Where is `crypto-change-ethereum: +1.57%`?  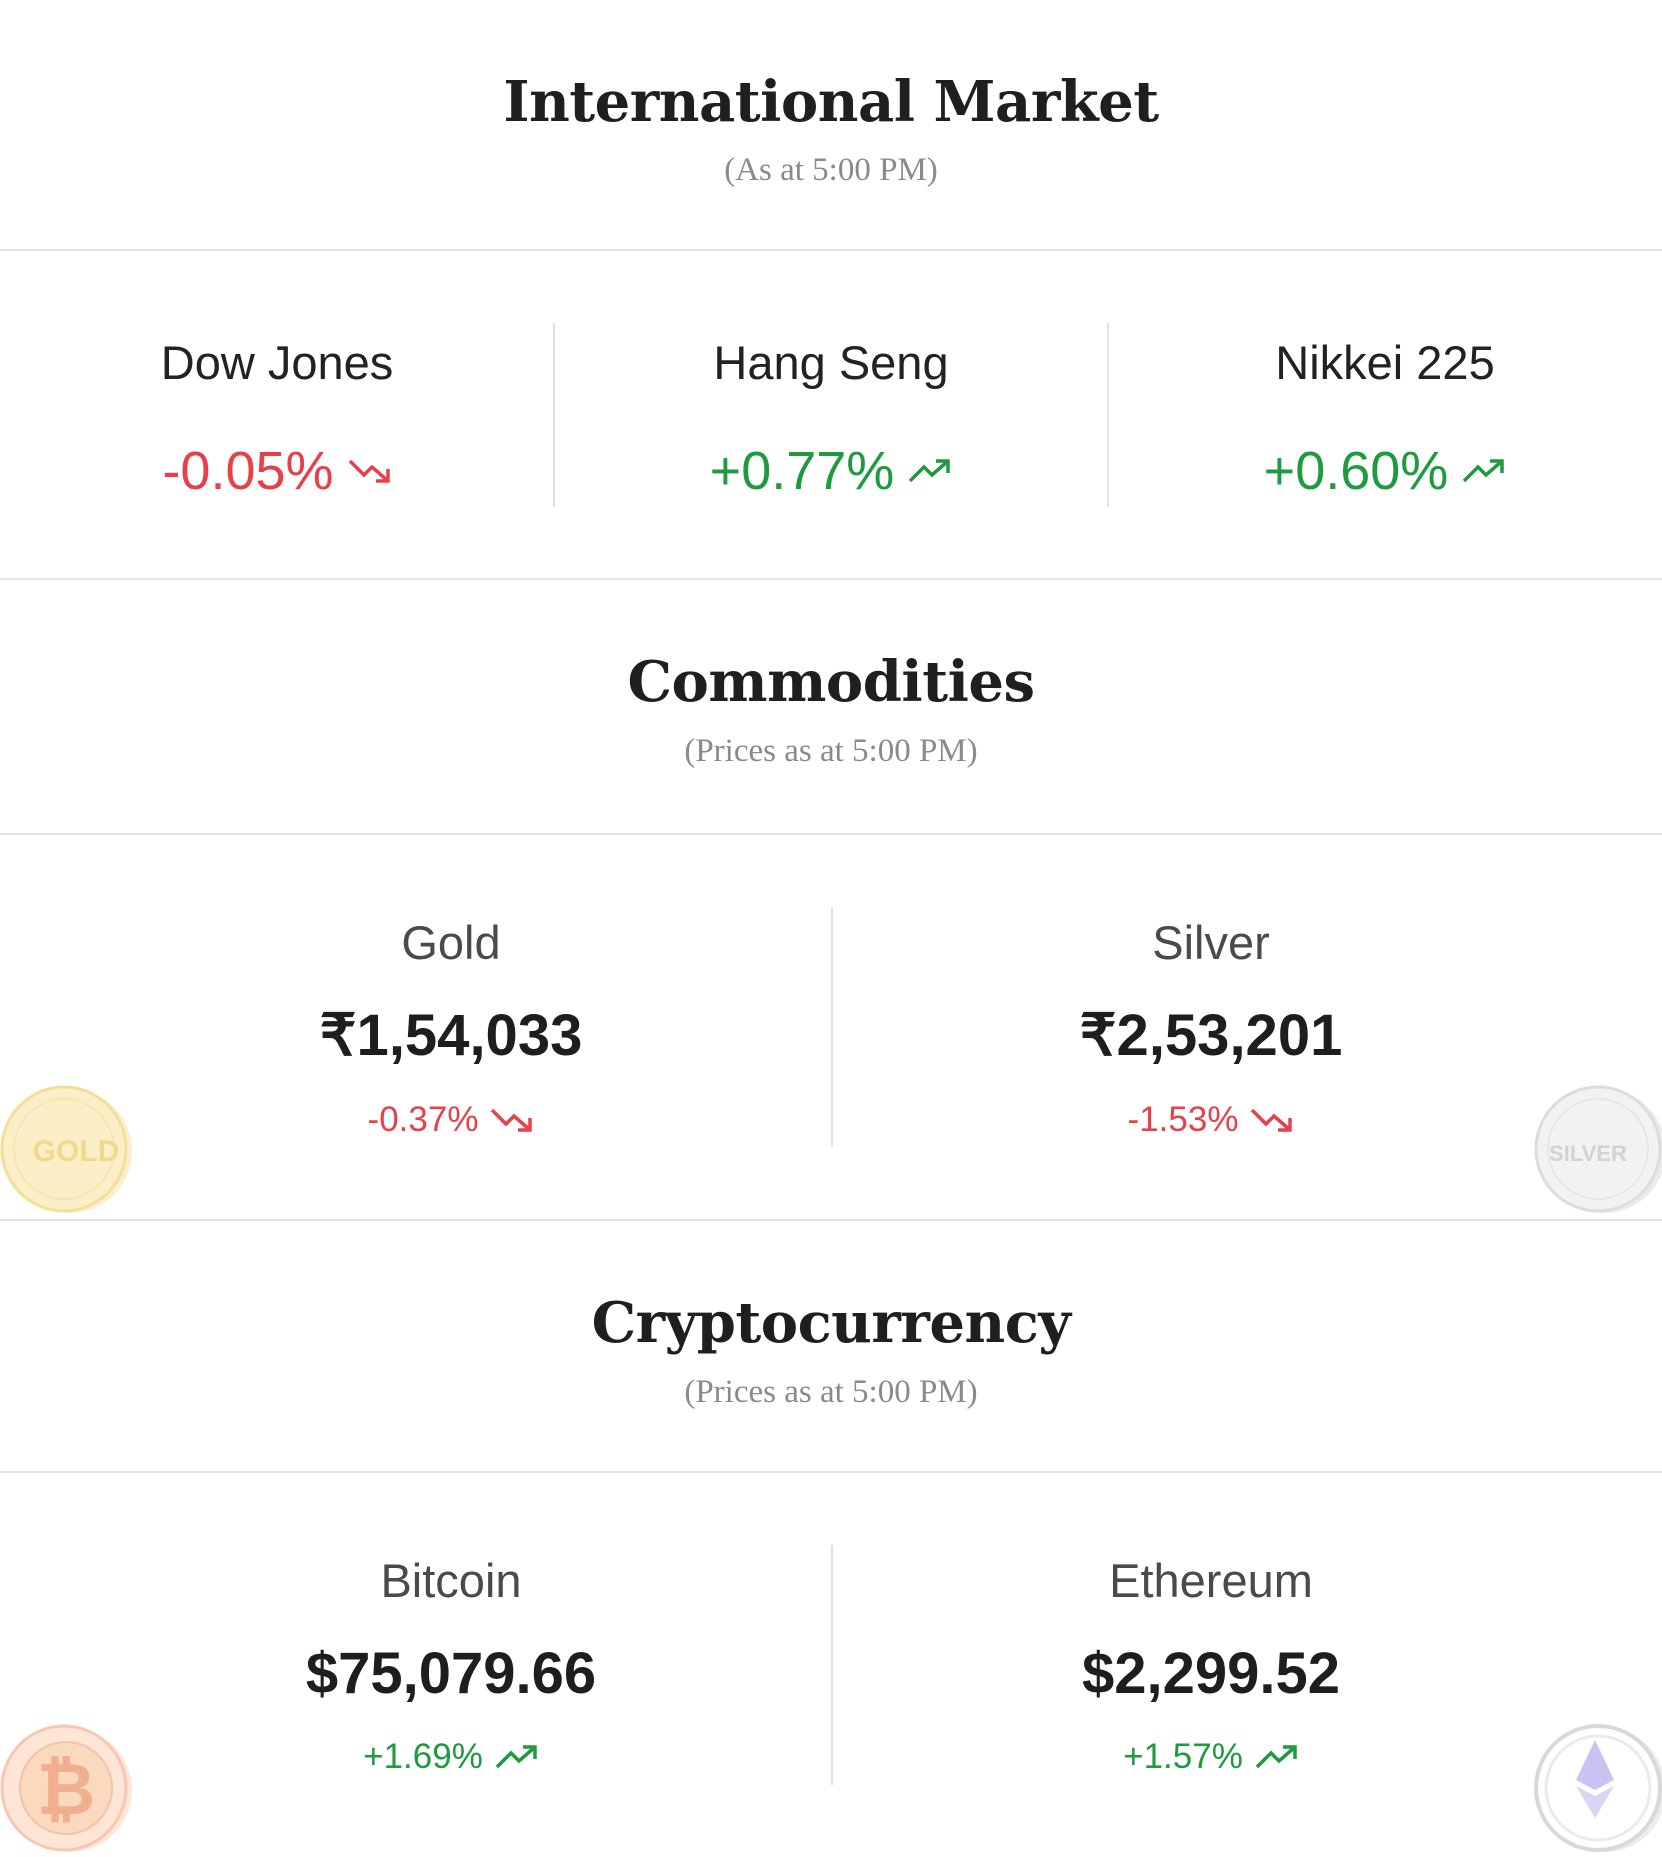
crypto-change-ethereum: +1.57% is located at coordinates (1211, 1757).